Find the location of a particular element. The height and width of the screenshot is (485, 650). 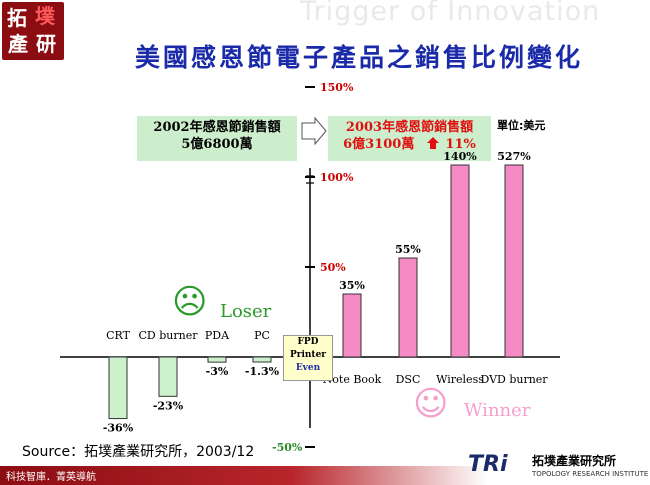

value-label: 140% is located at coordinates (460, 156).